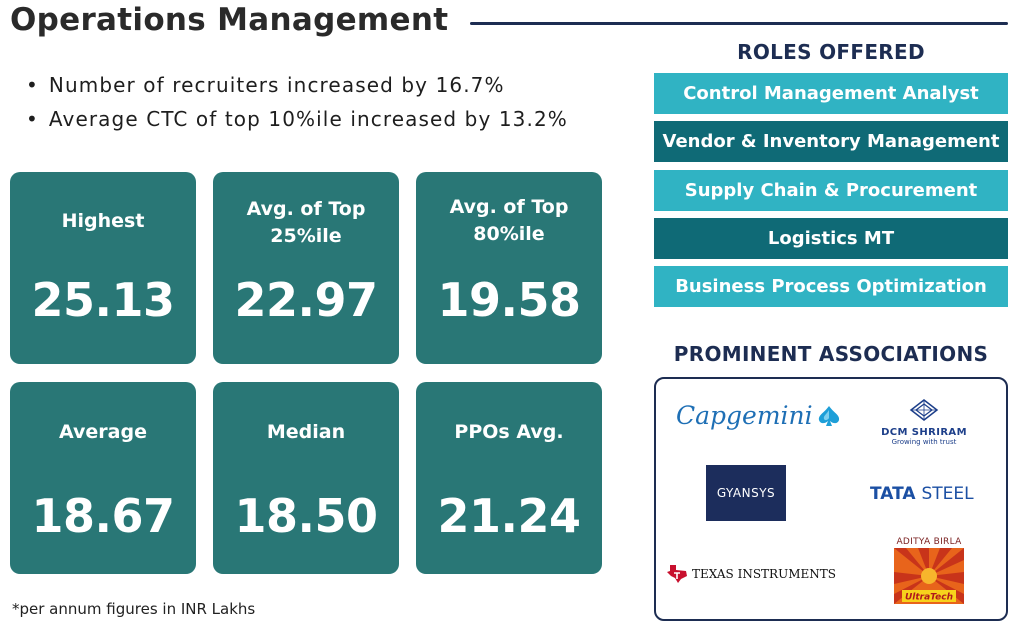  I want to click on steel-wordmark: STEEL, so click(947, 494).